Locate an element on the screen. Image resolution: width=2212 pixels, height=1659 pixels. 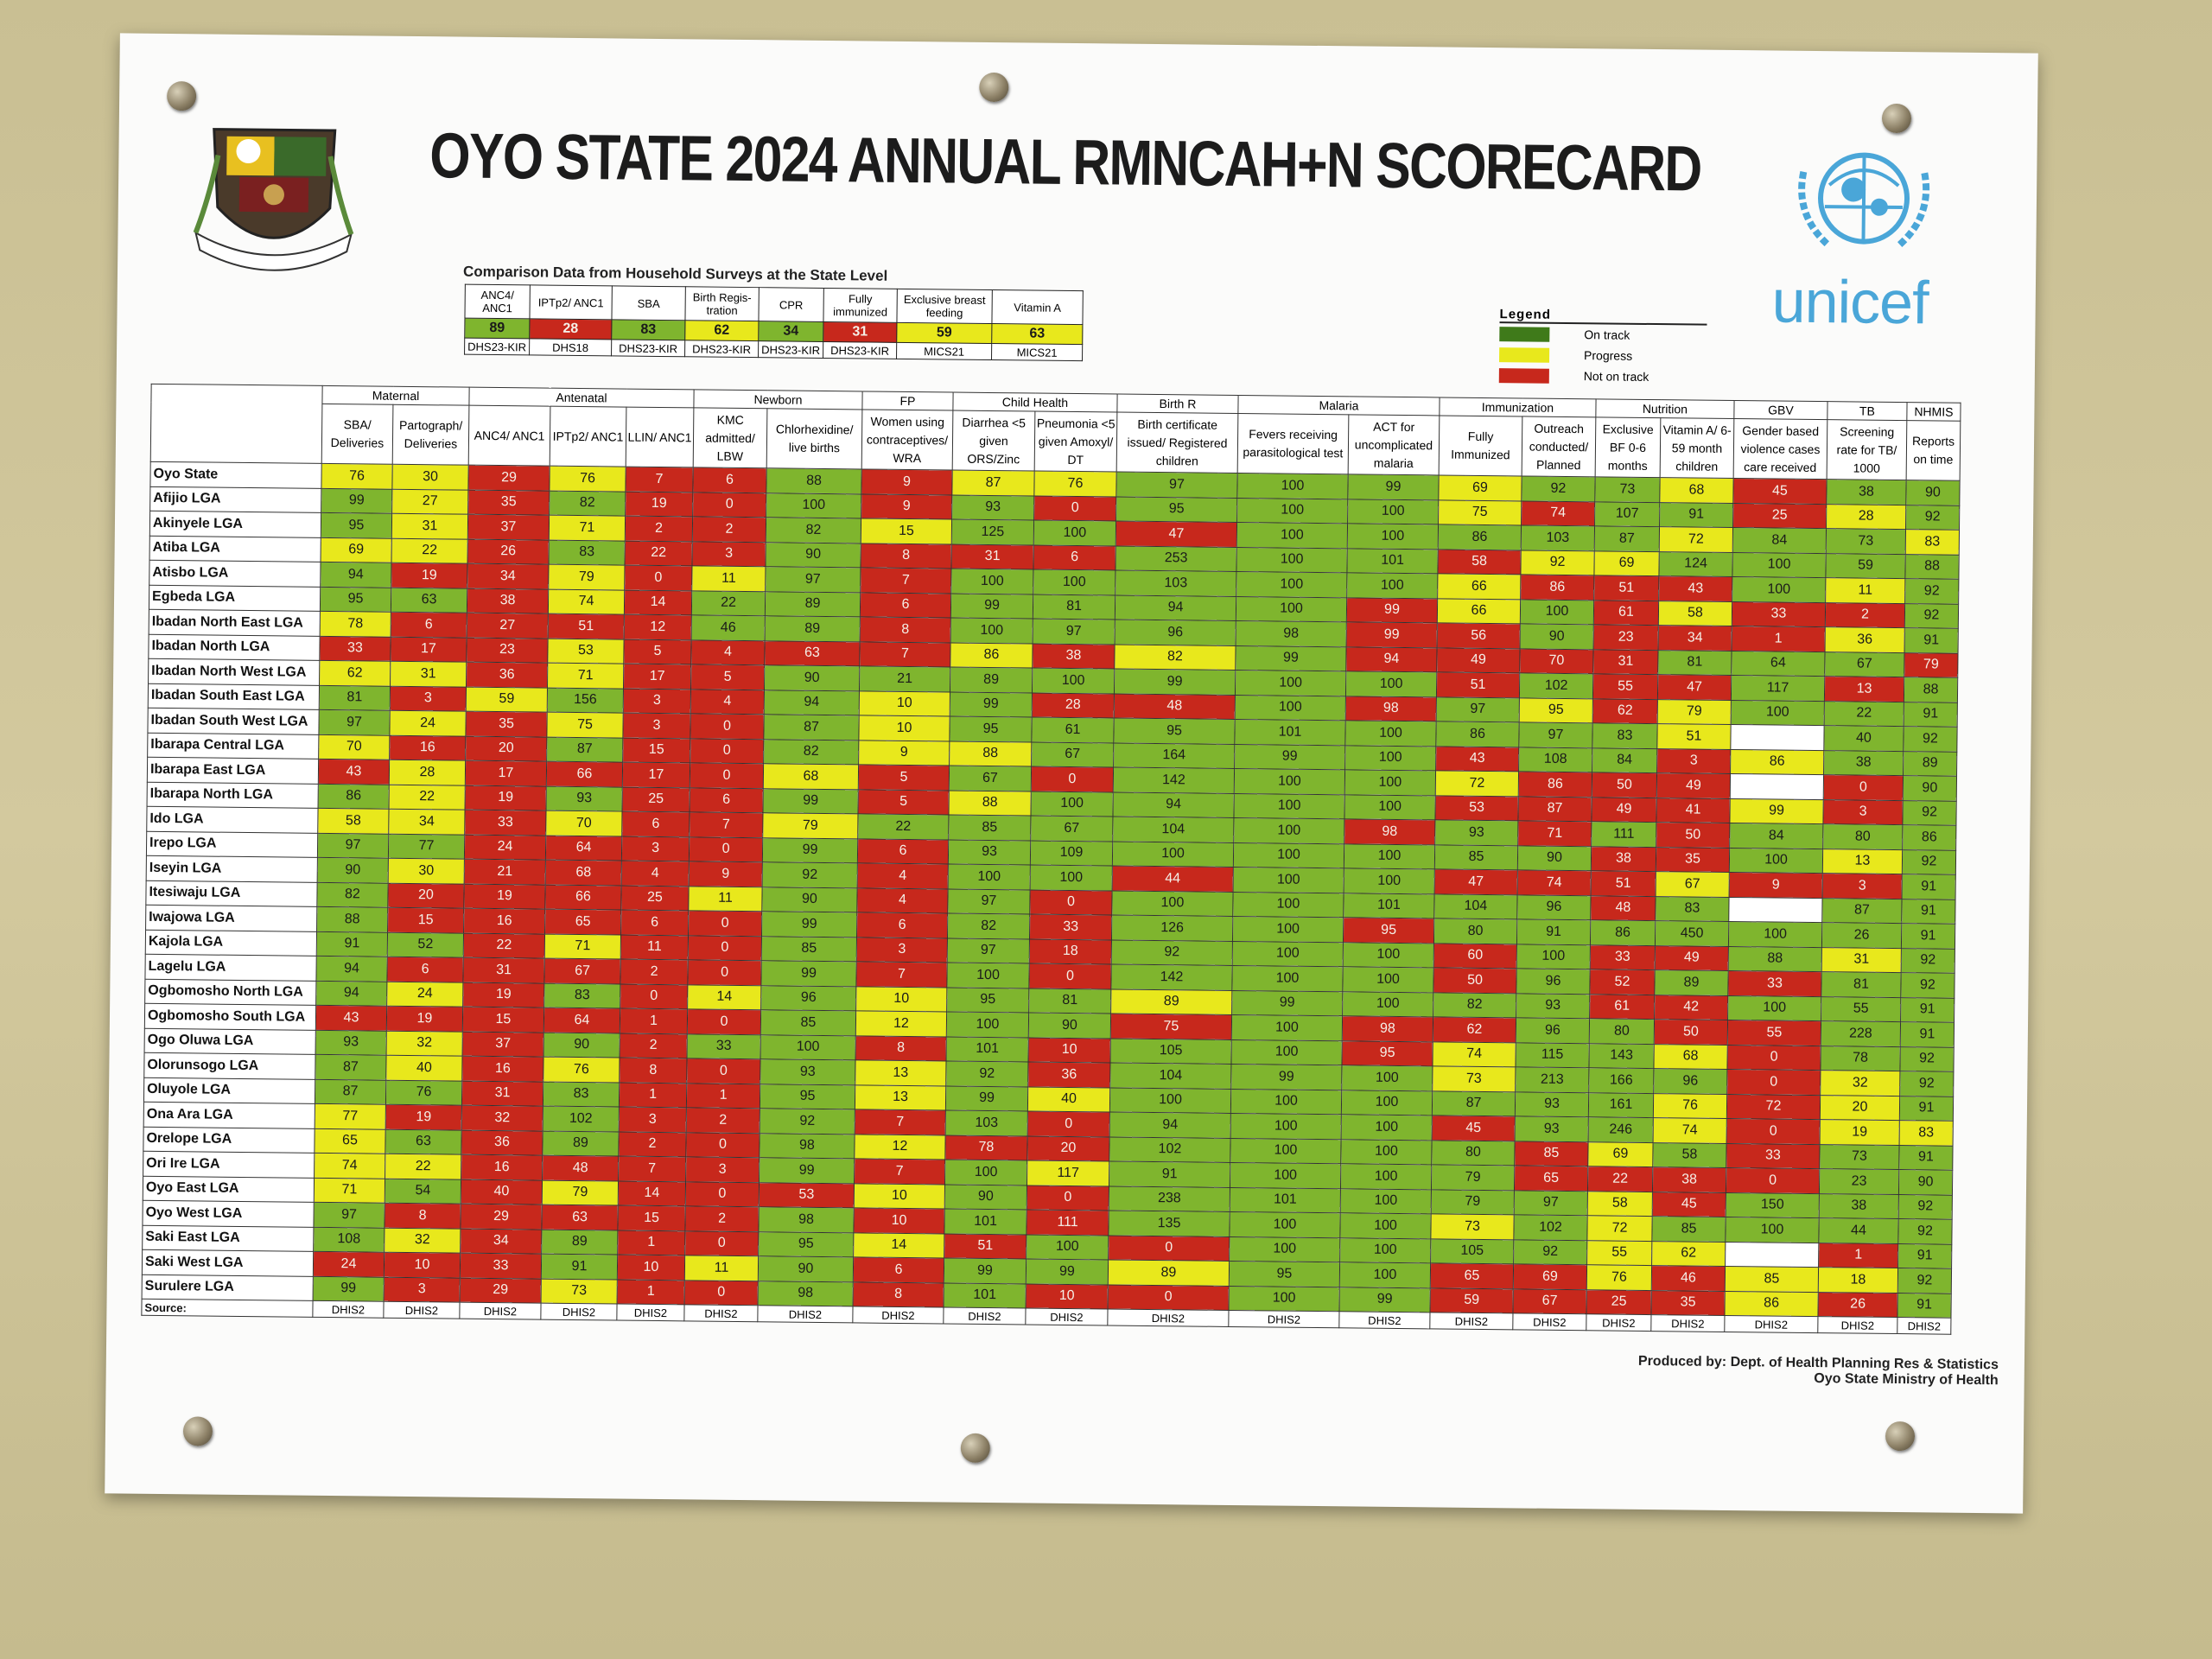
score-cell: 47 is located at coordinates (1476, 881).